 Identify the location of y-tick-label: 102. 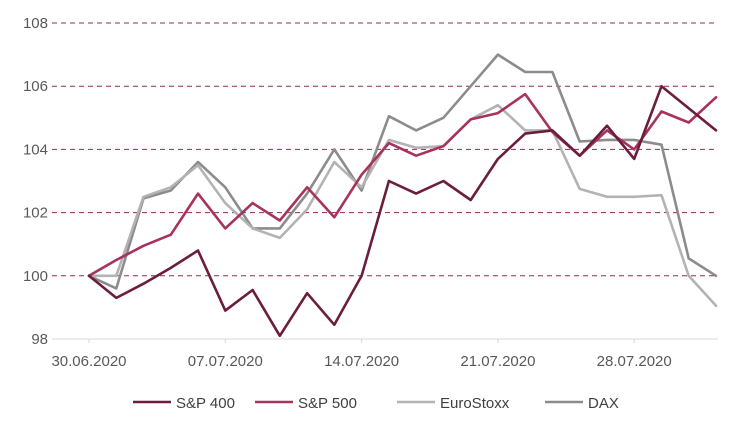
(35, 213).